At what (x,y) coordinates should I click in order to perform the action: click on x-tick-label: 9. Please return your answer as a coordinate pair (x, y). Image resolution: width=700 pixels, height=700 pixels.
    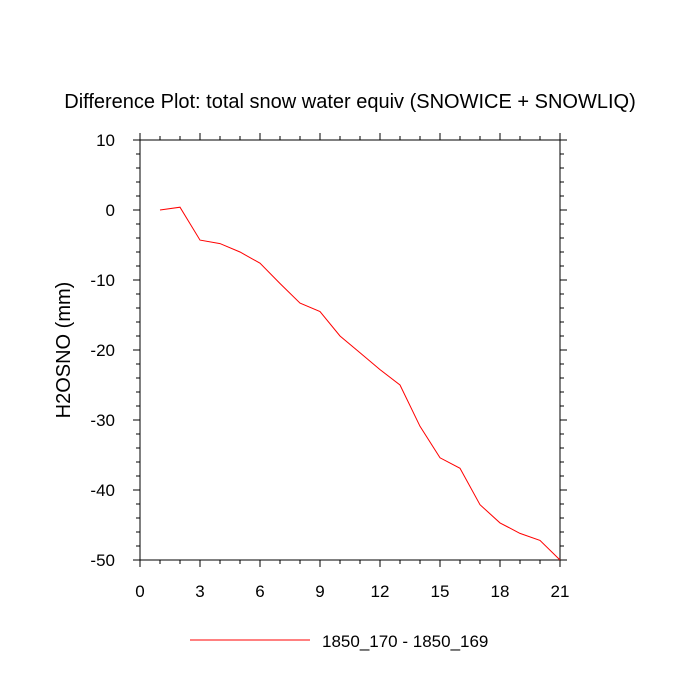
    Looking at the image, I should click on (319, 591).